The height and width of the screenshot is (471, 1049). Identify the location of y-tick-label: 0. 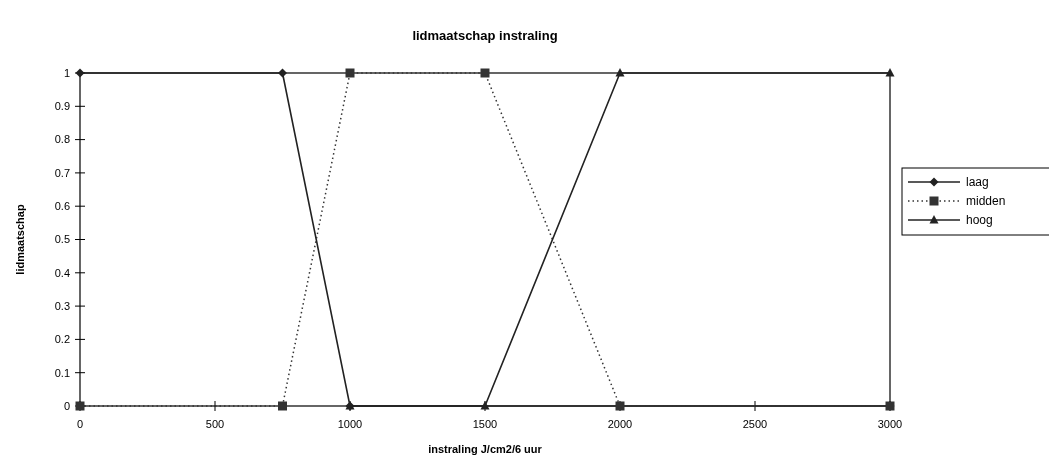
(66, 405).